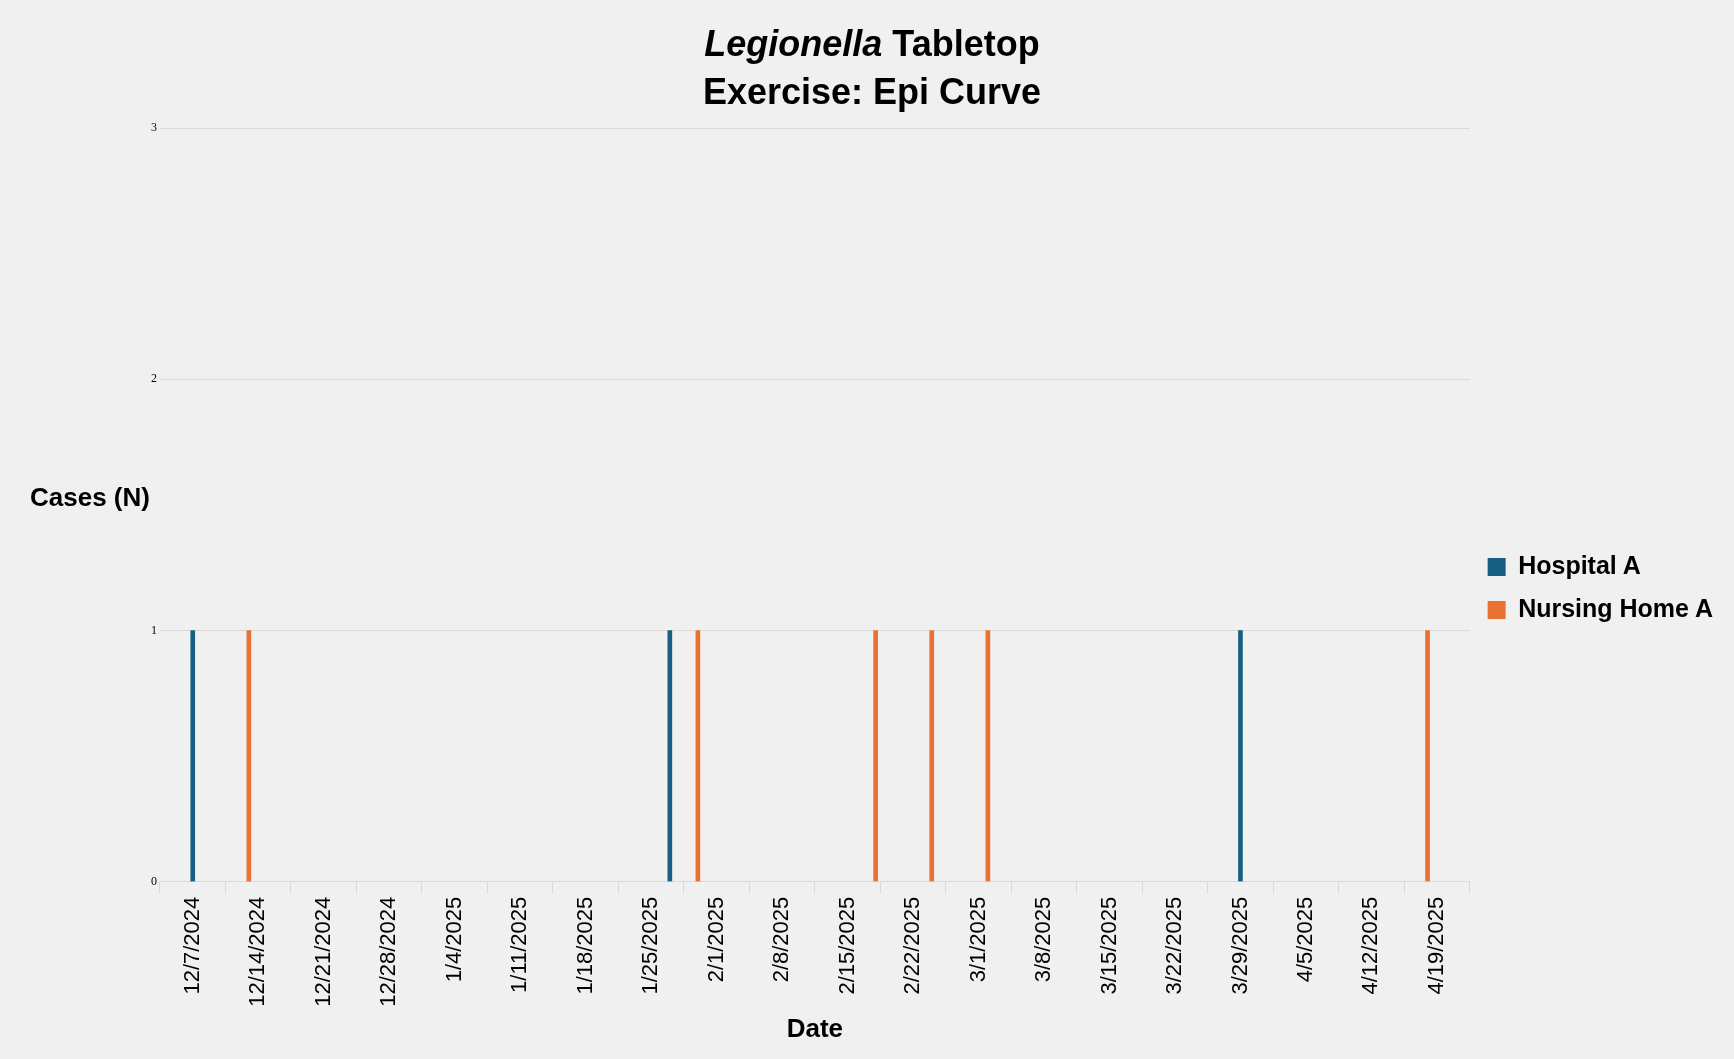 This screenshot has width=1734, height=1059. Describe the element at coordinates (650, 945) in the screenshot. I see `x-tick-label: 1/25/2025` at that location.